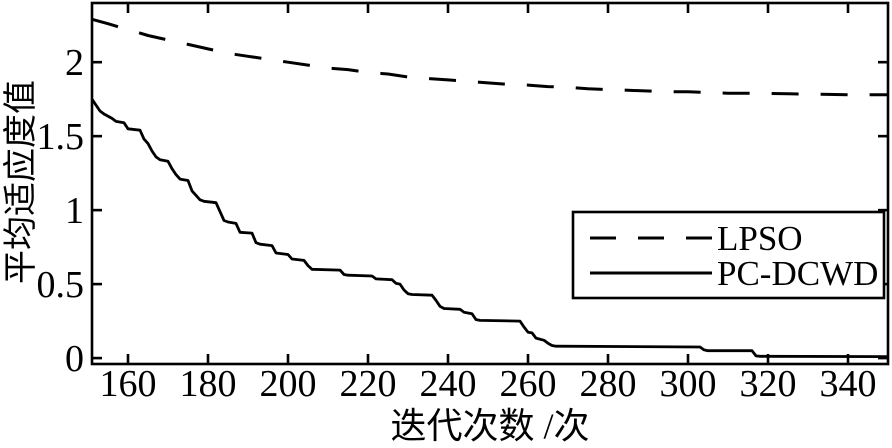 Image resolution: width=892 pixels, height=448 pixels. I want to click on legend-label-lpso: LPSO, so click(760, 238).